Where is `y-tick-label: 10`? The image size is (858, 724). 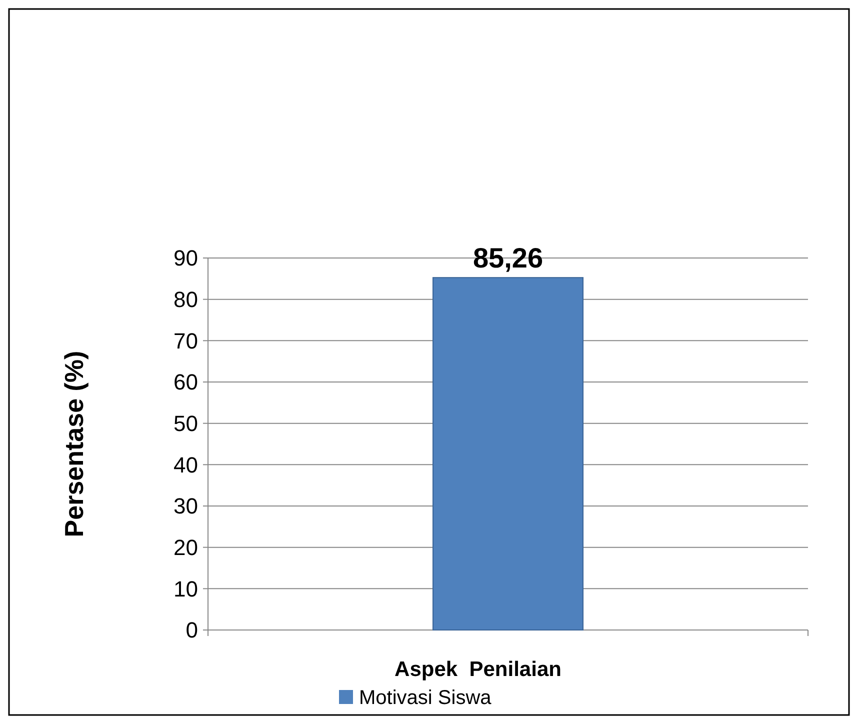
y-tick-label: 10 is located at coordinates (186, 589).